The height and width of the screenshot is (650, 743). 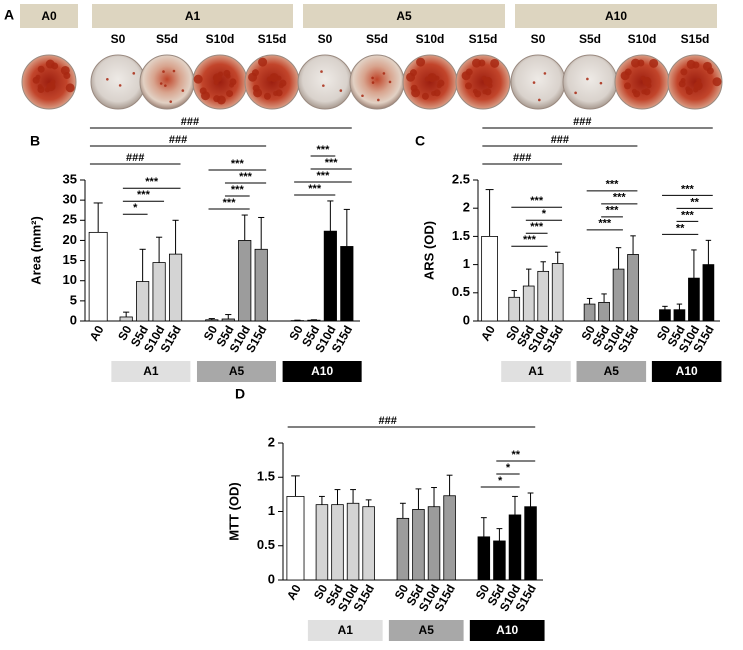 I want to click on significance-label: **, so click(x=515, y=455).